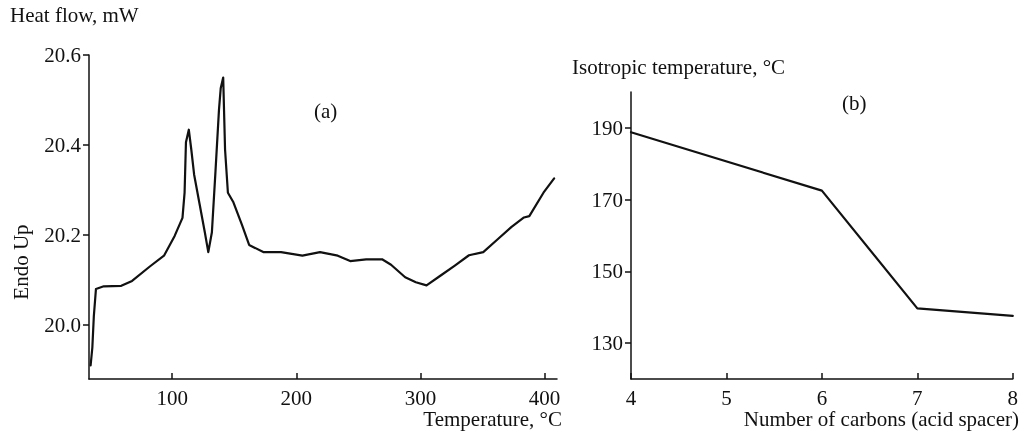  What do you see at coordinates (62, 235) in the screenshot?
I see `y-tick-label: 20.2` at bounding box center [62, 235].